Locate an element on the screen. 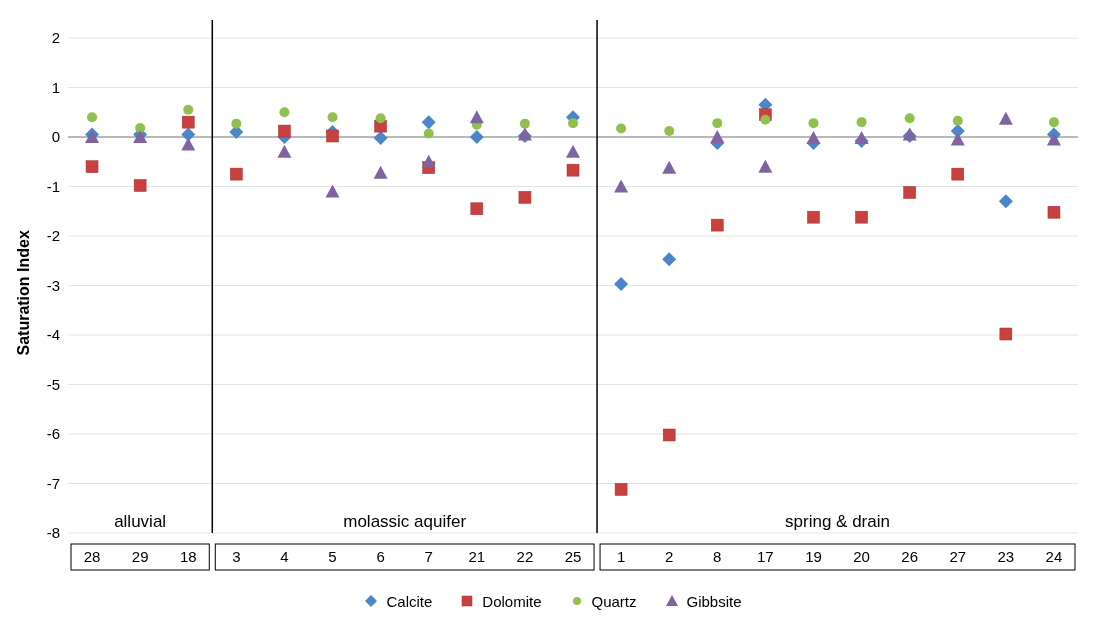  x-tick-label: 22 is located at coordinates (525, 556).